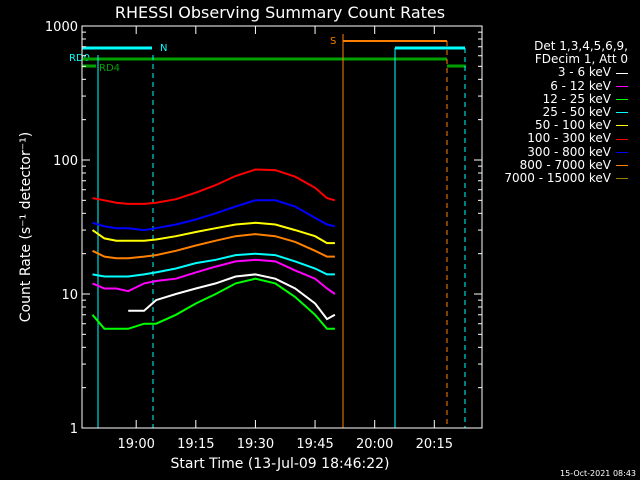  What do you see at coordinates (548, 72) in the screenshot?
I see `legend-entry: 3 - 6 keV` at bounding box center [548, 72].